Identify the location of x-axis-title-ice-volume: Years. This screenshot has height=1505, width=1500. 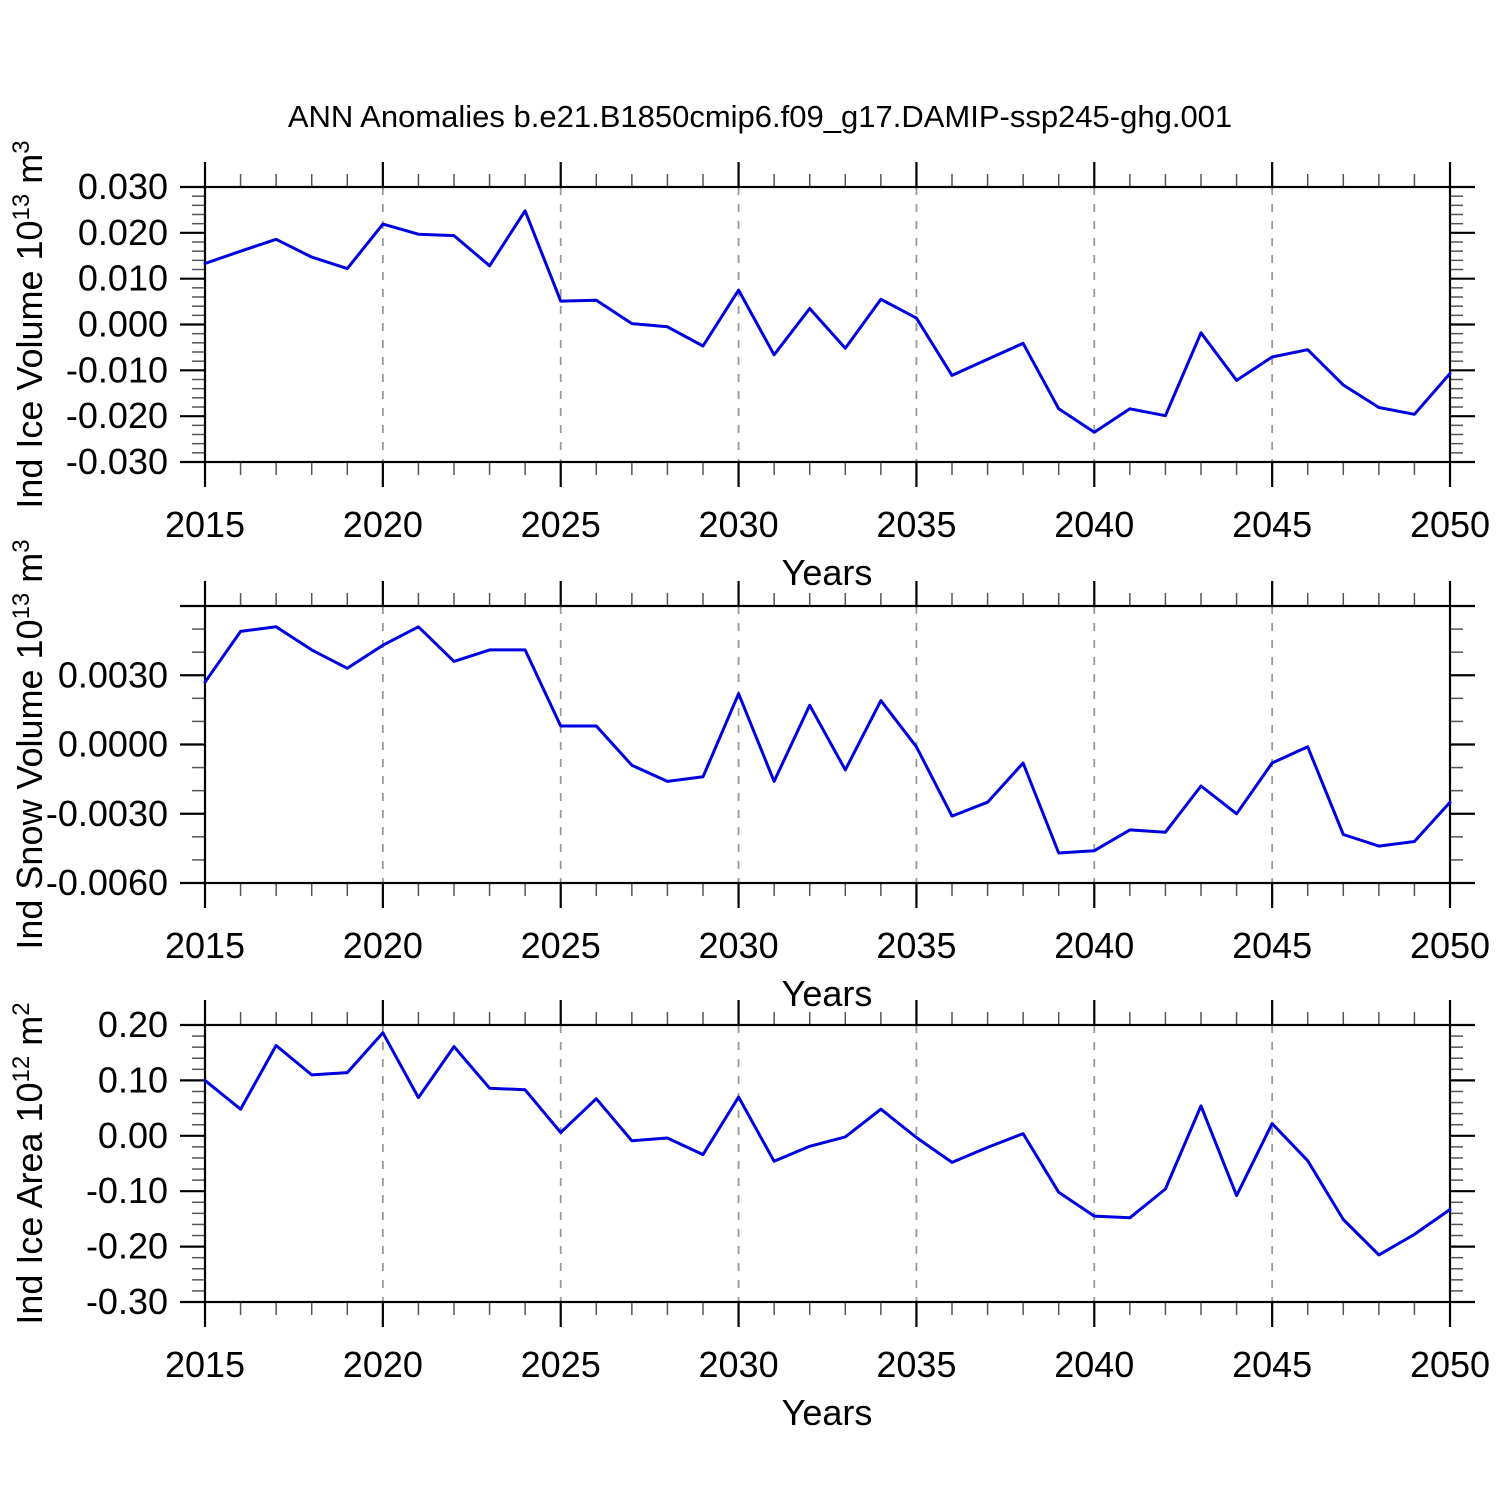
(827, 572).